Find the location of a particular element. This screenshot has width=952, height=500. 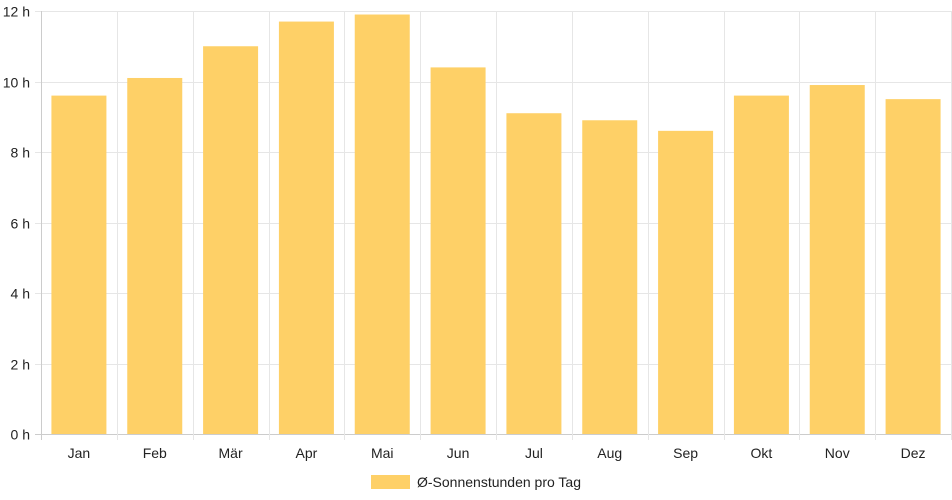

bar-sep is located at coordinates (686, 282).